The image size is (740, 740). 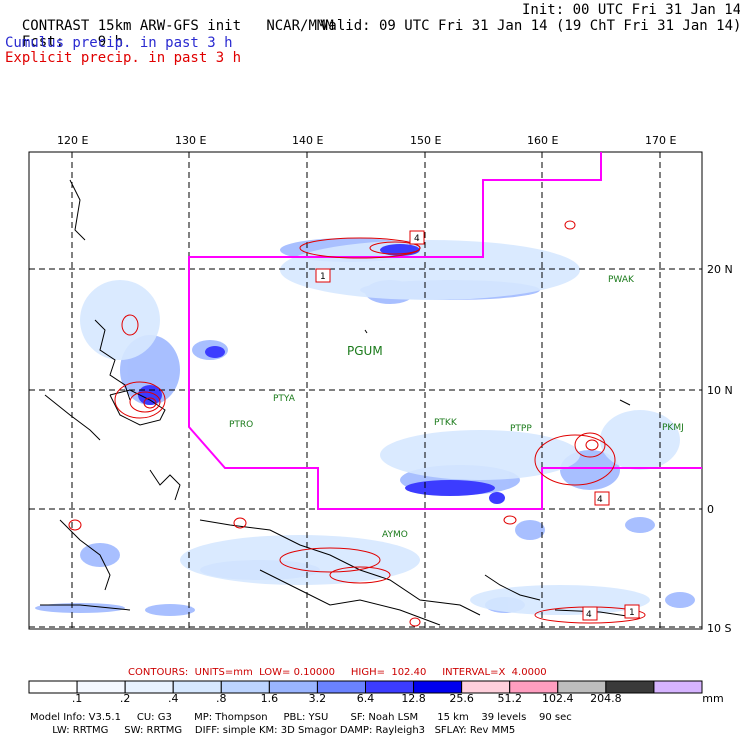 I want to click on model-name: CONTRAST 15km ARW-GFS init, so click(x=131, y=26).